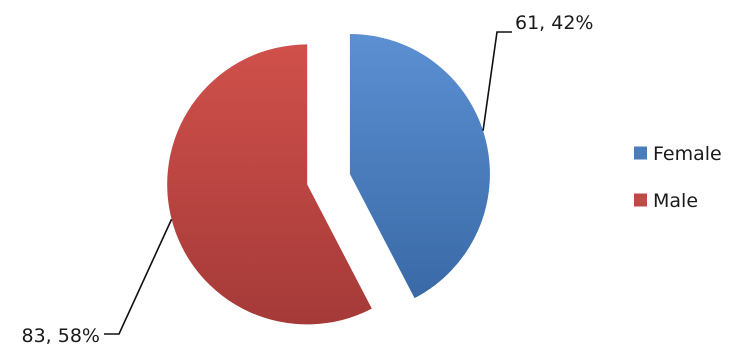 The width and height of the screenshot is (738, 349). Describe the element at coordinates (138, 276) in the screenshot. I see `leader-line-male` at that location.